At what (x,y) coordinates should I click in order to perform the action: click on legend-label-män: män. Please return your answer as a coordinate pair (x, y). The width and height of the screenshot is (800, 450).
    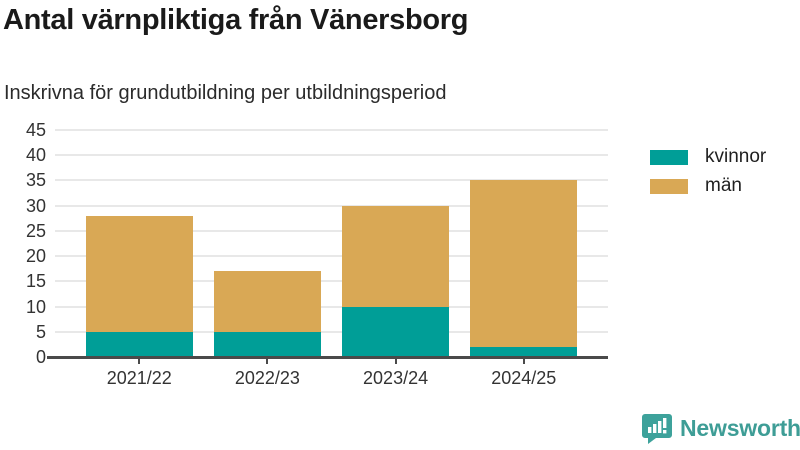
    Looking at the image, I should click on (723, 185).